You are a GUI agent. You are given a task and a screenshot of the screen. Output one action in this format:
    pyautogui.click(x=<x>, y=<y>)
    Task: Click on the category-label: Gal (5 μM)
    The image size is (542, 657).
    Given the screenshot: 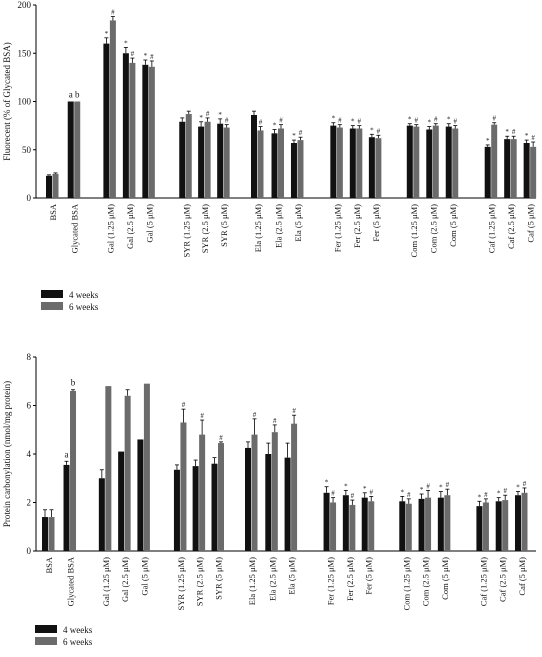 What is the action you would take?
    pyautogui.click(x=144, y=576)
    